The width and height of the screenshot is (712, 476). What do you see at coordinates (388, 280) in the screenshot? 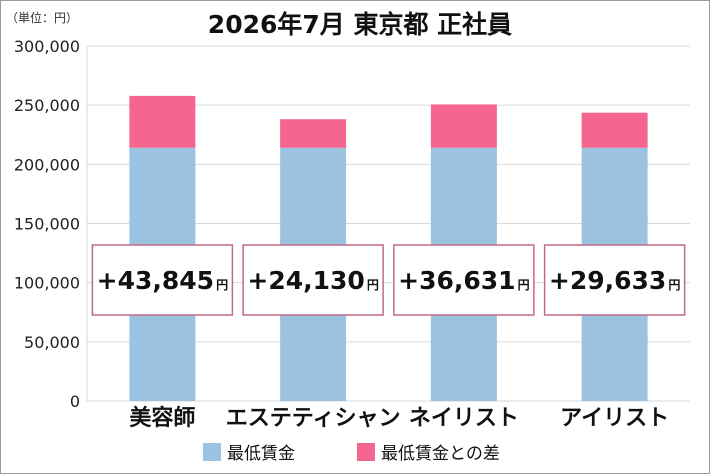
I see `annotations: +43,845 円 +24,130 円 +36,631 円 +29,633 円` at bounding box center [388, 280].